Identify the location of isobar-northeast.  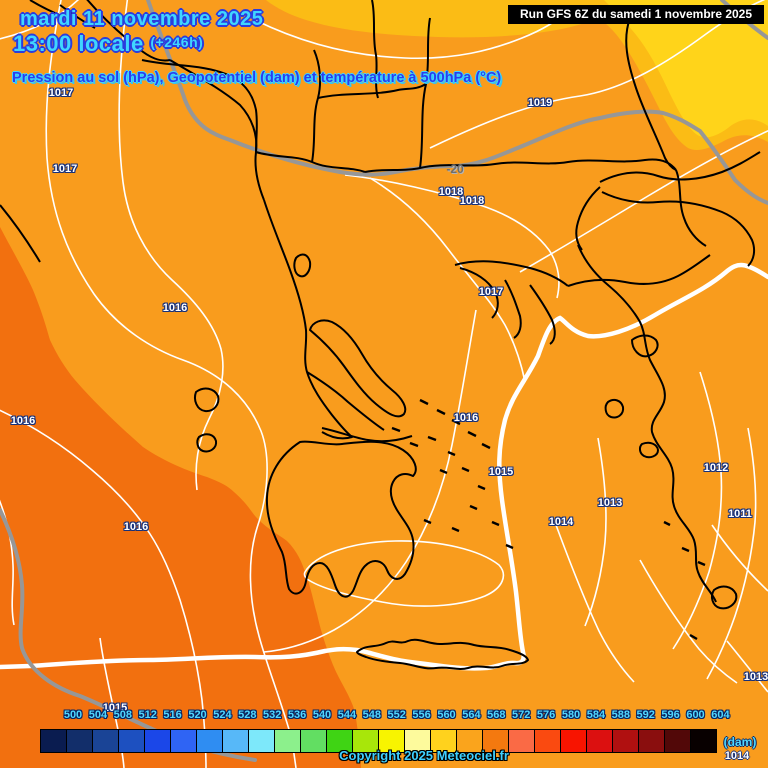
(643, 201).